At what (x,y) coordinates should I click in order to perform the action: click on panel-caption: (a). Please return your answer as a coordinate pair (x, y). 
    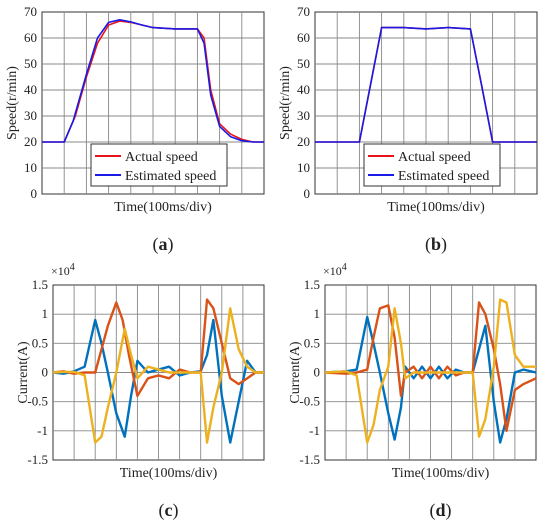
    Looking at the image, I should click on (163, 244).